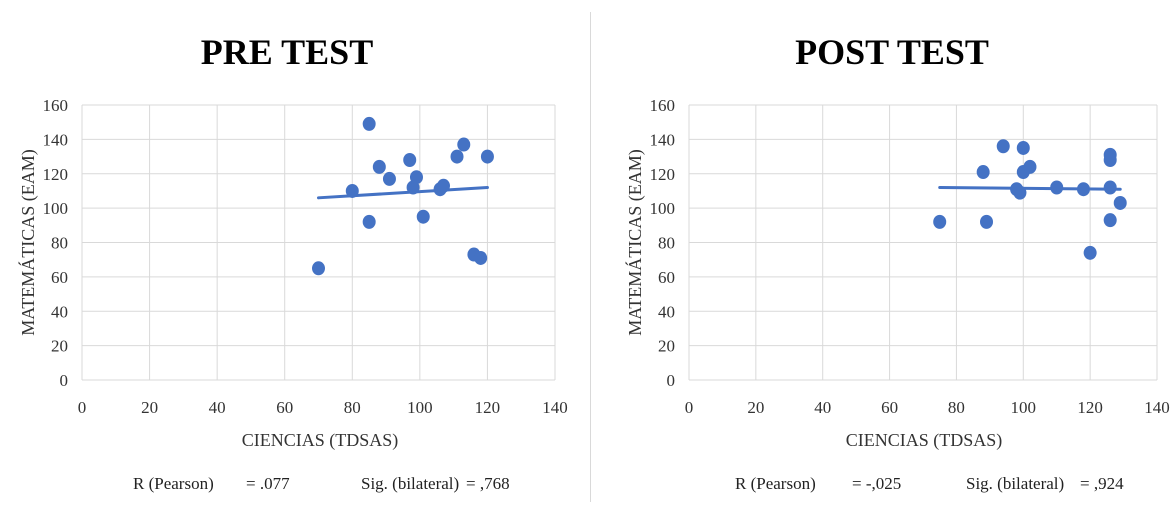 This screenshot has height=509, width=1172. I want to click on post-y-axis-label: MATEMÁTICAS (EAM), so click(635, 242).